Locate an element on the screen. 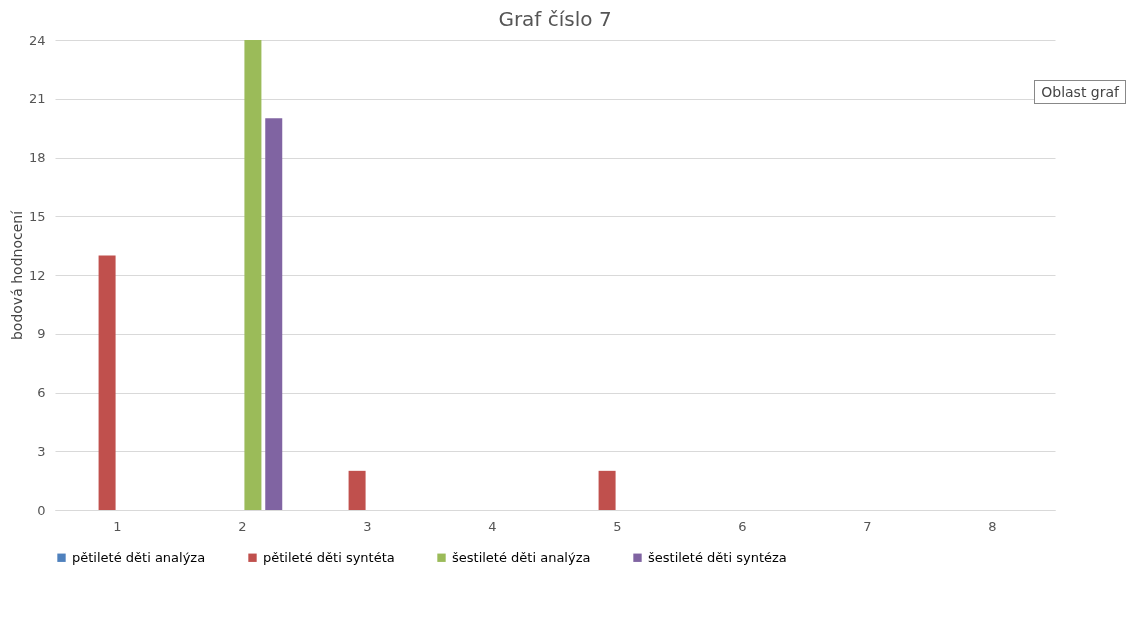 Image resolution: width=1126 pixels, height=637 pixels. legend-label: šestileté děti analýza is located at coordinates (521, 557).